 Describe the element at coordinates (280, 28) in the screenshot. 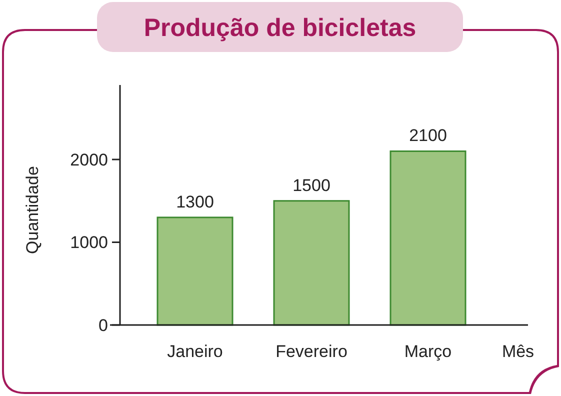

I see `chart-title: Produção de bicicletas` at that location.